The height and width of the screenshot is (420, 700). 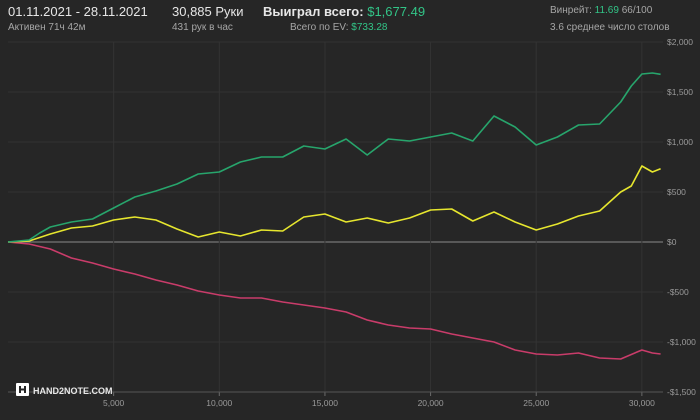 What do you see at coordinates (47, 27) in the screenshot?
I see `active-time: Активен 71ч 42м` at bounding box center [47, 27].